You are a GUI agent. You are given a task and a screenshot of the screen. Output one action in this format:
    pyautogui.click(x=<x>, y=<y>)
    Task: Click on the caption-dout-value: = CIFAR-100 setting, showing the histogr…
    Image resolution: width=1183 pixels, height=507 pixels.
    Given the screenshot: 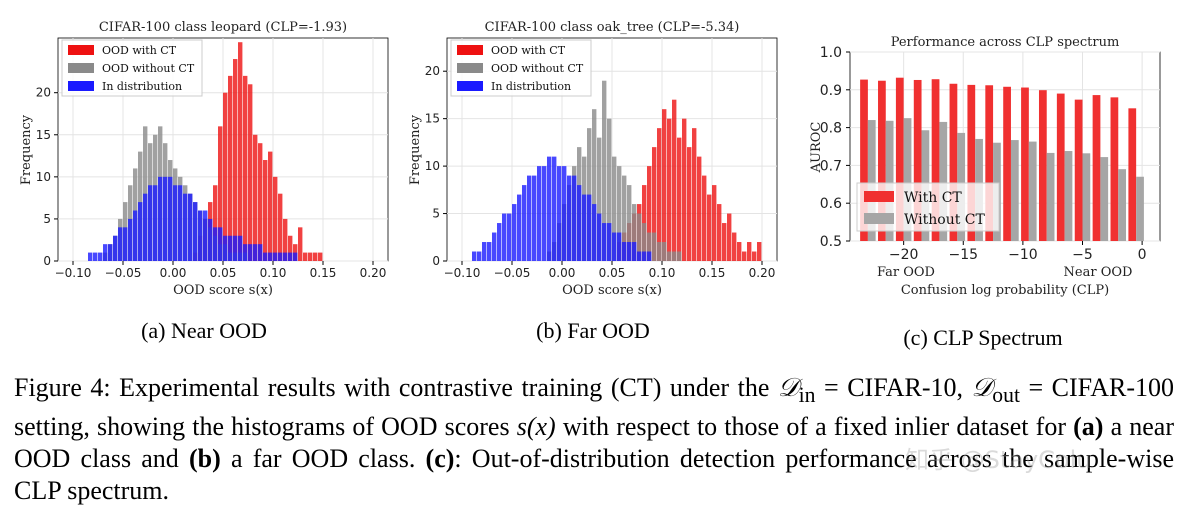 What is the action you would take?
    pyautogui.click(x=594, y=407)
    